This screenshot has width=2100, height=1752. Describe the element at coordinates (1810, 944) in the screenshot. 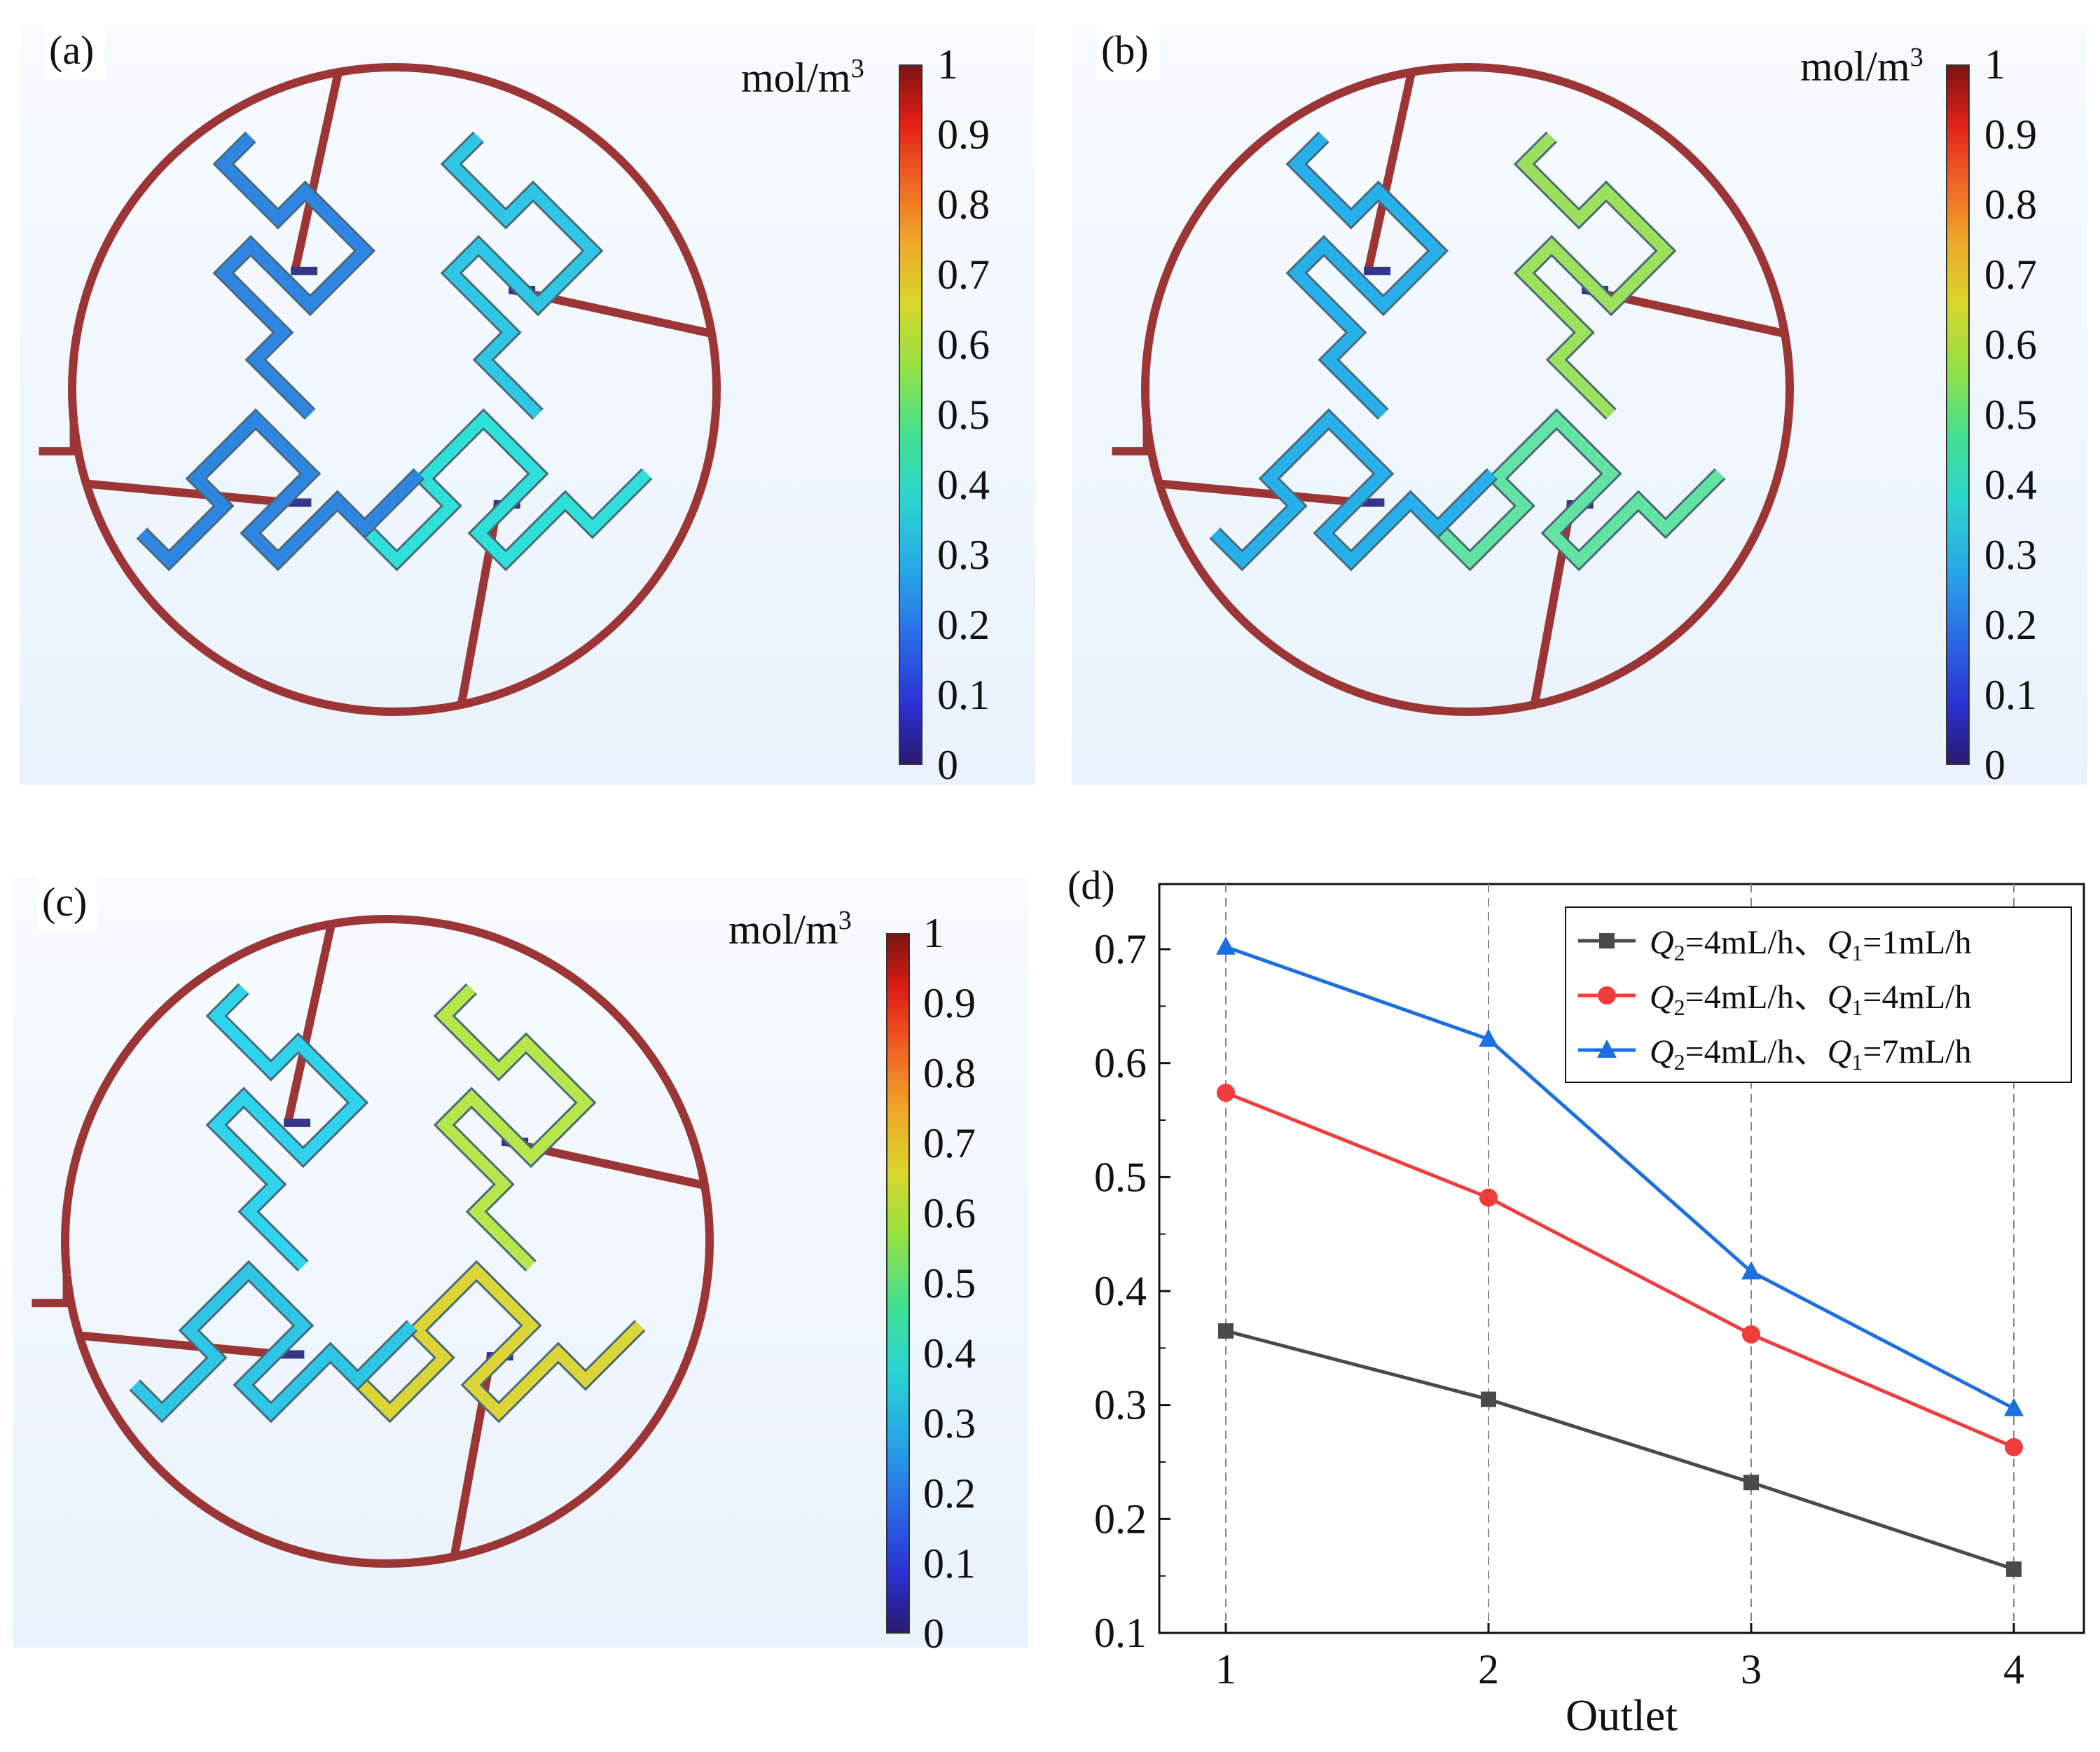

I see `legend-label: Q2=4mL/h、Q1=1mL/h` at that location.